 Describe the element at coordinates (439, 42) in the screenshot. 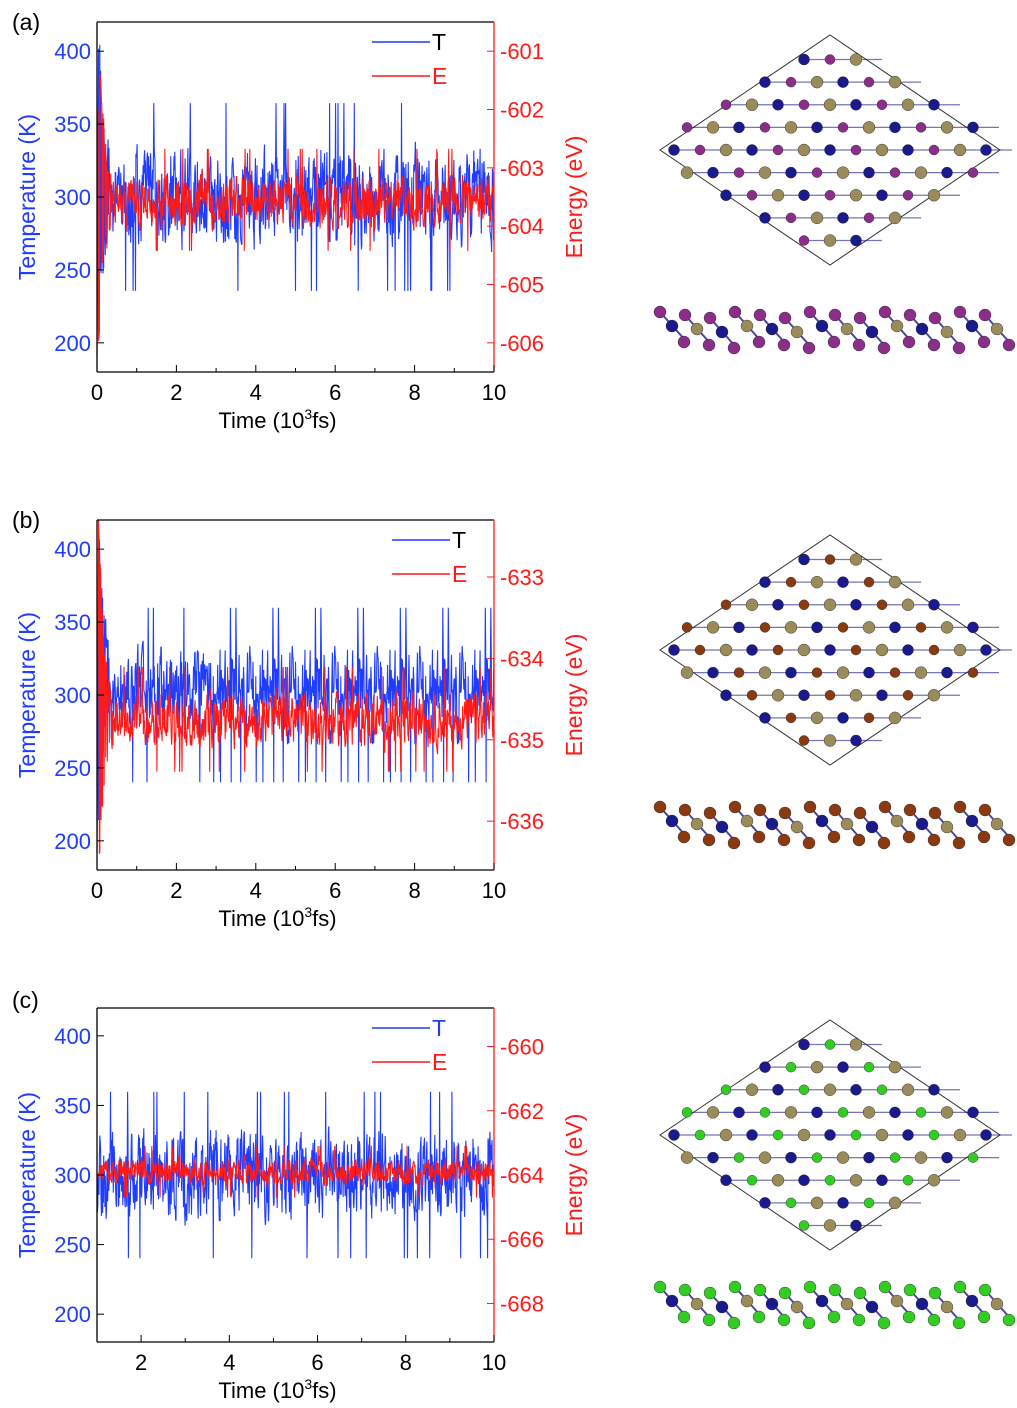

I see `legend-label-T: T` at that location.